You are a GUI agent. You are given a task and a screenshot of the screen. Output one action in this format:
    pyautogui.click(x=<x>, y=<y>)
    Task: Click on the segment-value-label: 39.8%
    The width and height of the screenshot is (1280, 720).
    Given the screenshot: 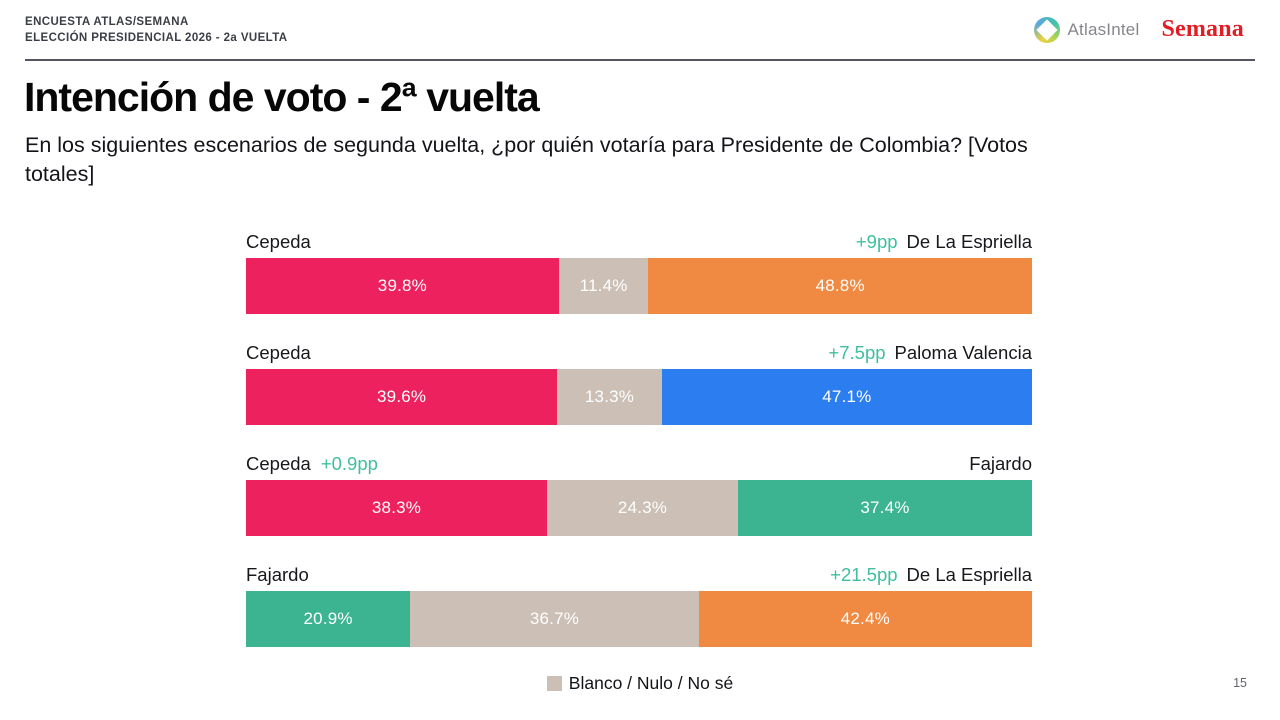 What is the action you would take?
    pyautogui.click(x=402, y=285)
    